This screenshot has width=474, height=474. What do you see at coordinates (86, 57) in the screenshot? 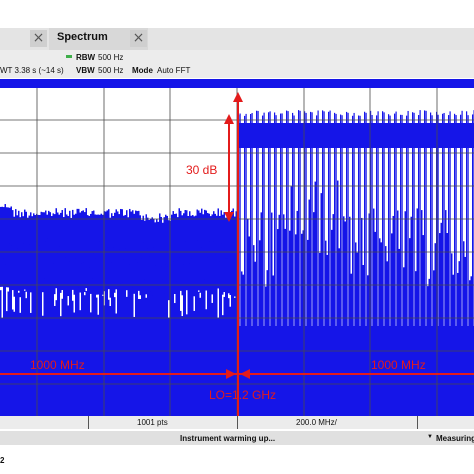
I see `rbw-label: RBW` at bounding box center [86, 57].